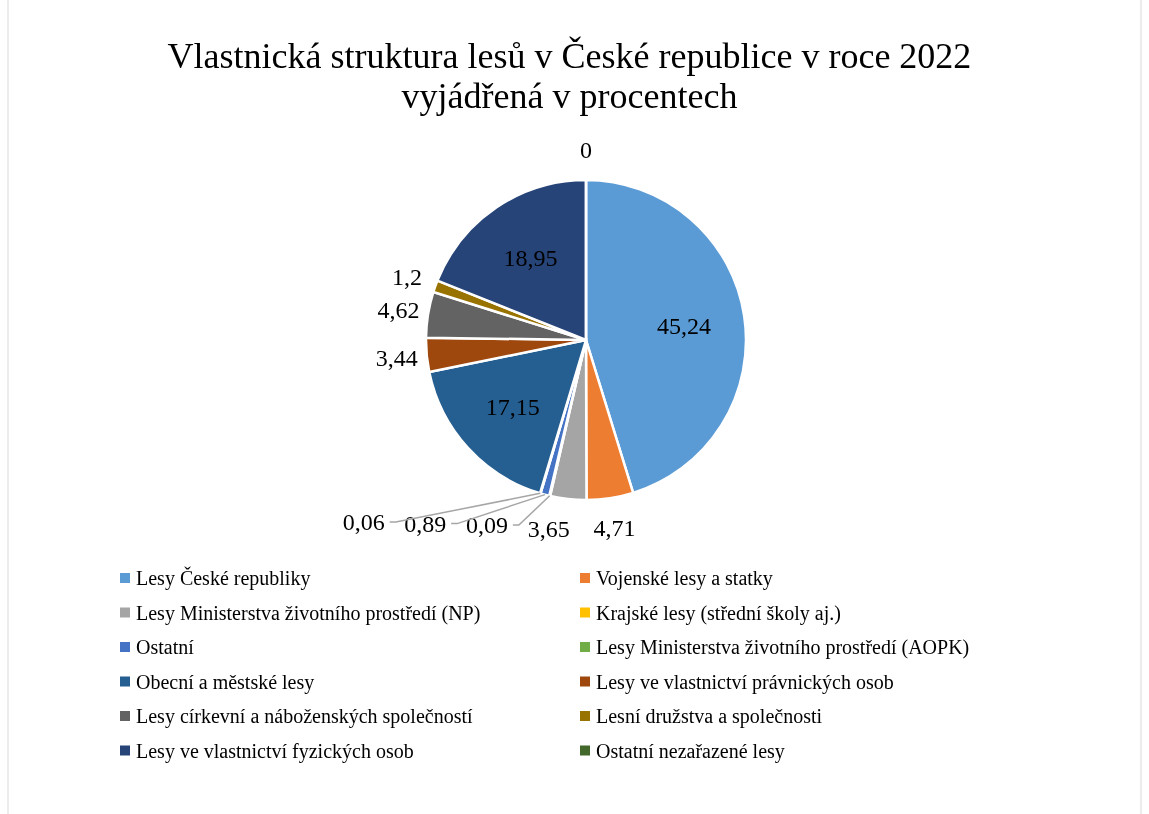 The width and height of the screenshot is (1149, 814). I want to click on data-label: 4,71, so click(614, 528).